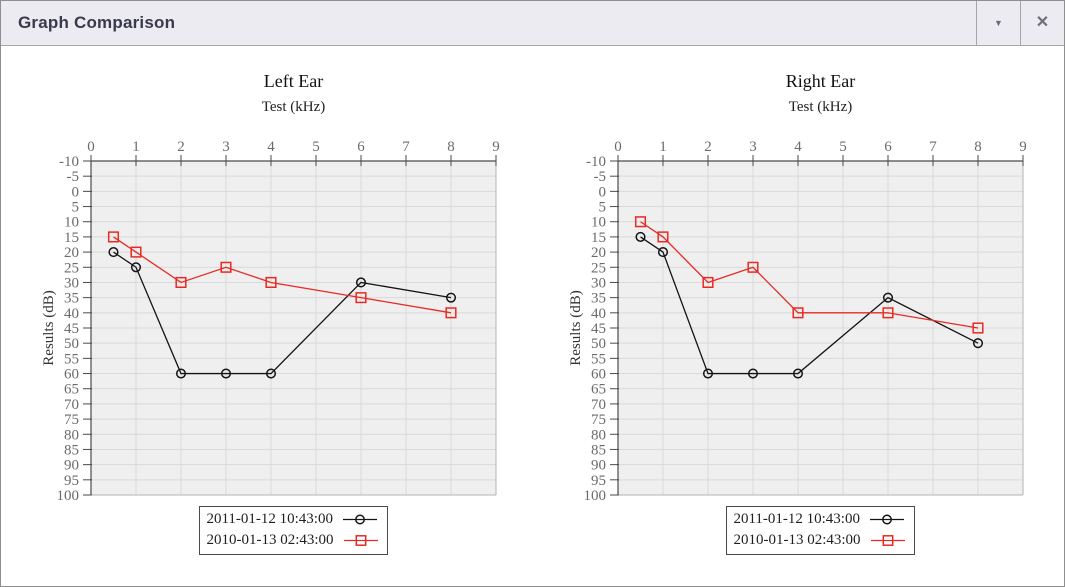 This screenshot has height=587, width=1065. What do you see at coordinates (821, 81) in the screenshot?
I see `svg-text: Right Ear` at bounding box center [821, 81].